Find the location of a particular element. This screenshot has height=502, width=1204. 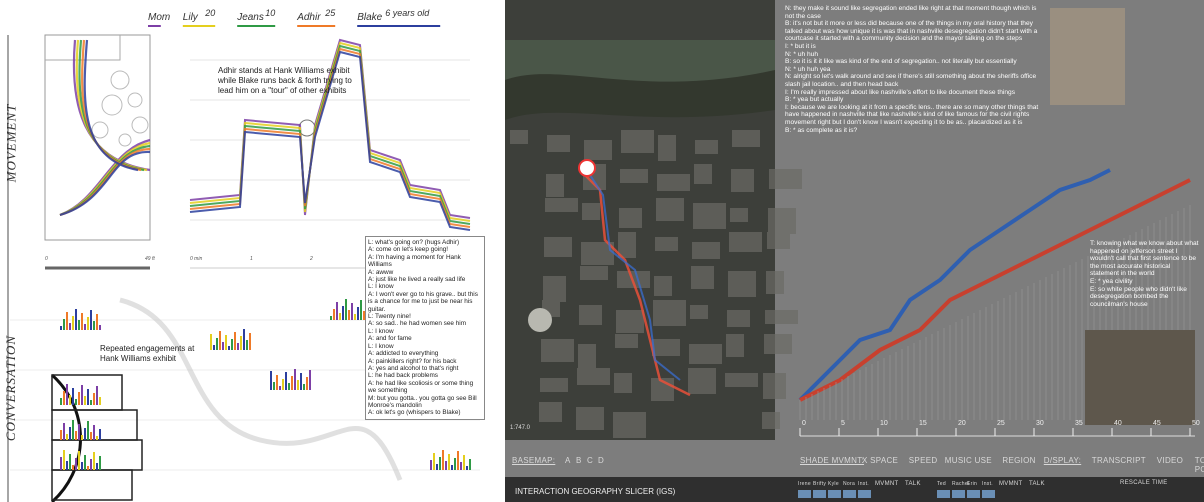

shade-option: MUSIC USE is located at coordinates (968, 460).